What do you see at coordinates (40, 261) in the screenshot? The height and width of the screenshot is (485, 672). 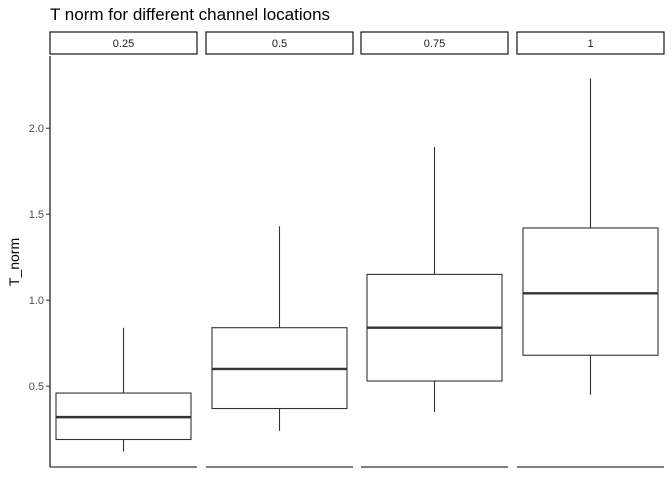 I see `y-axis: 0.5 1.0 1.5 2.0` at bounding box center [40, 261].